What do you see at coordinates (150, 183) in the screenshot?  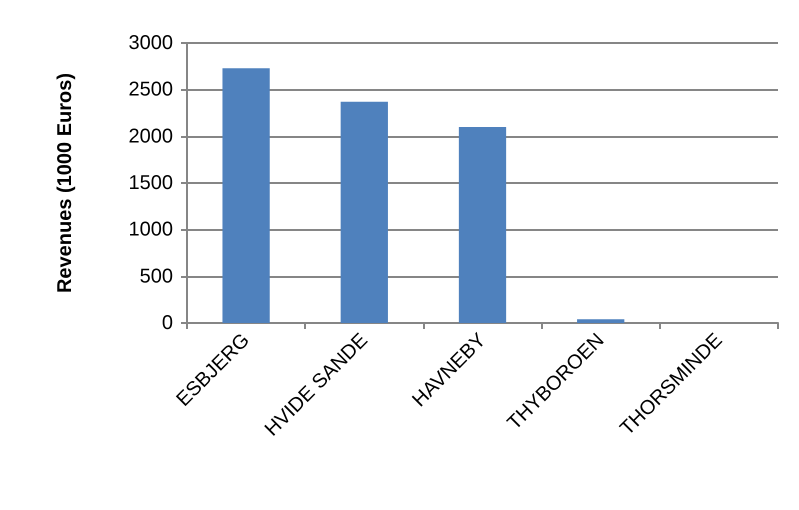 I see `y-tick-label: 1500` at bounding box center [150, 183].